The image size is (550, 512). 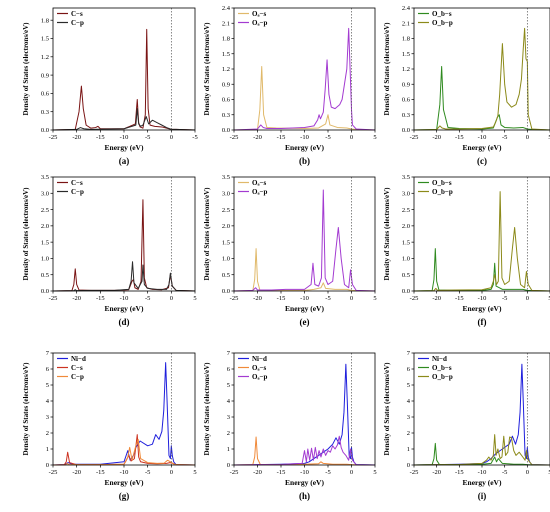 What do you see at coordinates (48, 401) in the screenshot?
I see `y-tick-label: 4` at bounding box center [48, 401].